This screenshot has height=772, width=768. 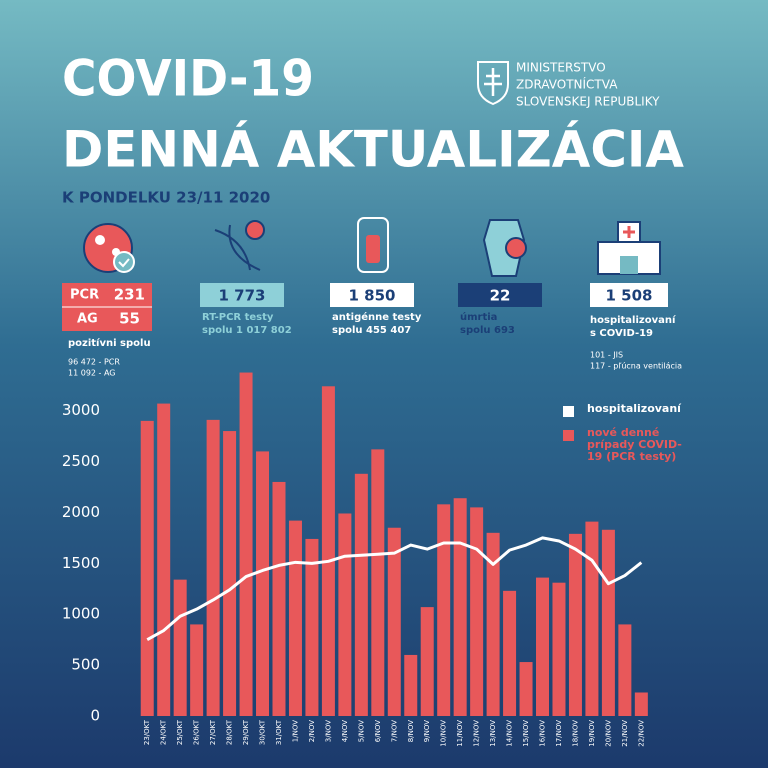 I want to click on x-tick-label: 20/NOV, so click(x=608, y=733).